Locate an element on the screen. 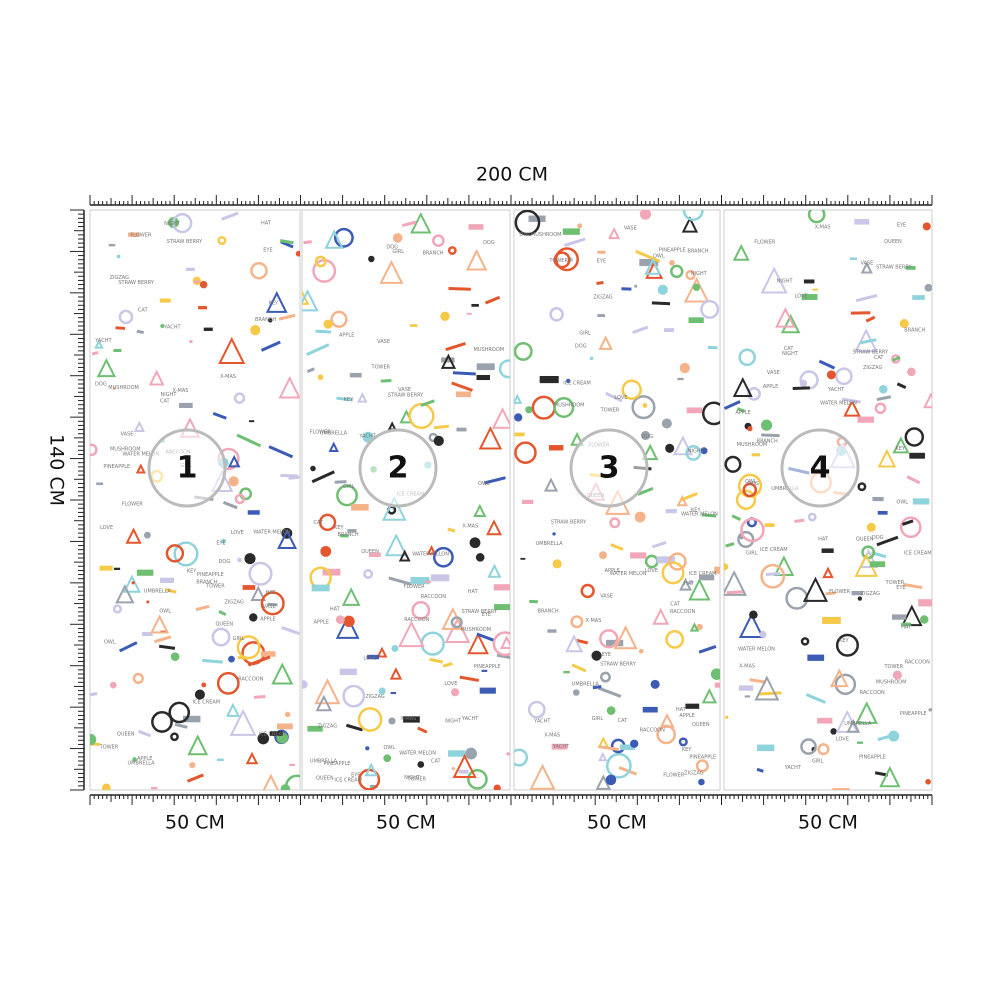 The height and width of the screenshot is (1000, 1000). pattern-word: UMBRELLA is located at coordinates (785, 489).